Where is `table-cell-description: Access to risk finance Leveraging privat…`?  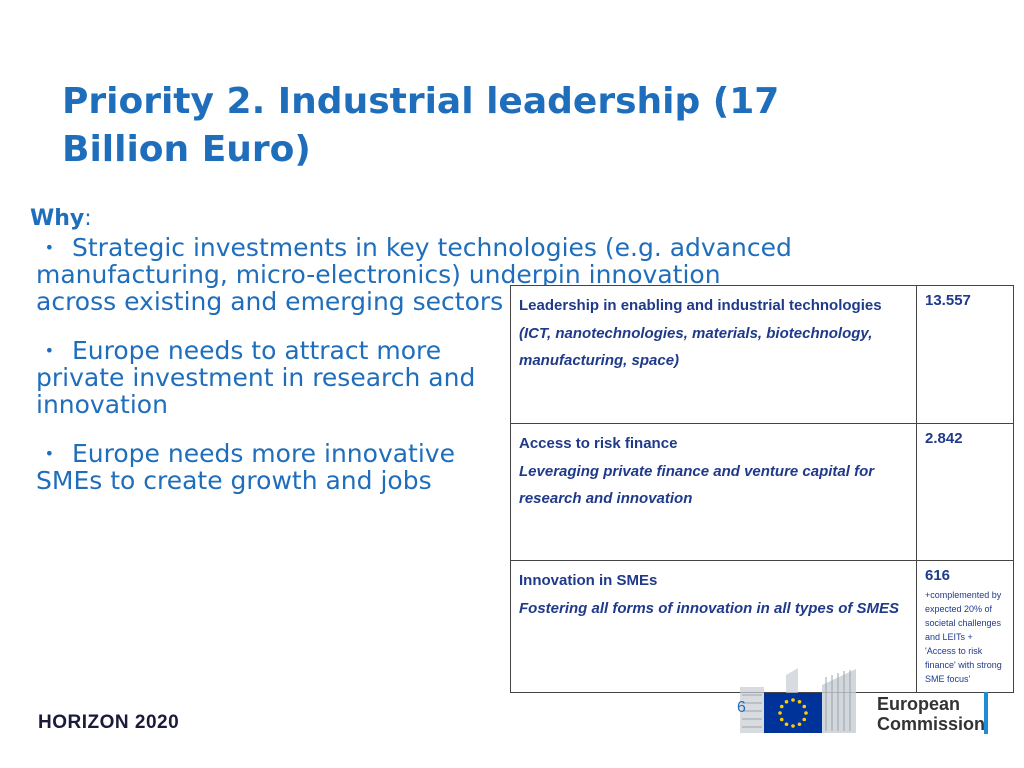 table-cell-description: Access to risk finance Leveraging privat… is located at coordinates (713, 492).